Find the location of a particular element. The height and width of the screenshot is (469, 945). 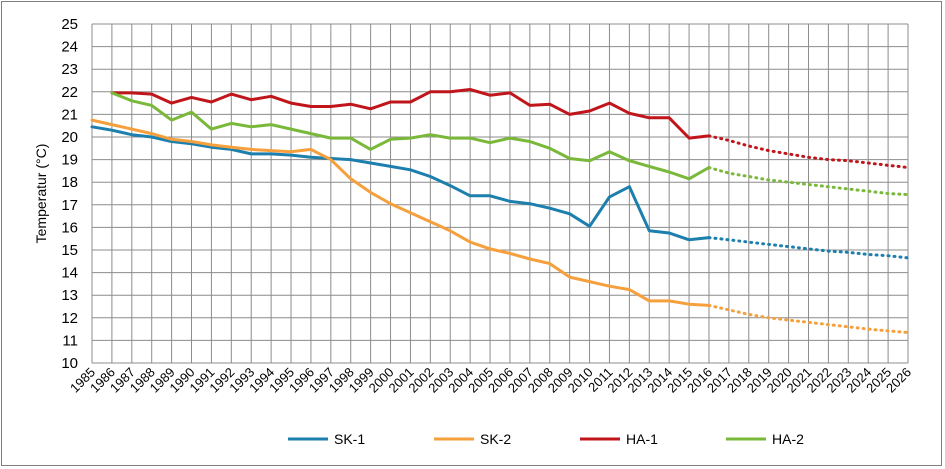

y-tick-label: 12 is located at coordinates (69, 318).